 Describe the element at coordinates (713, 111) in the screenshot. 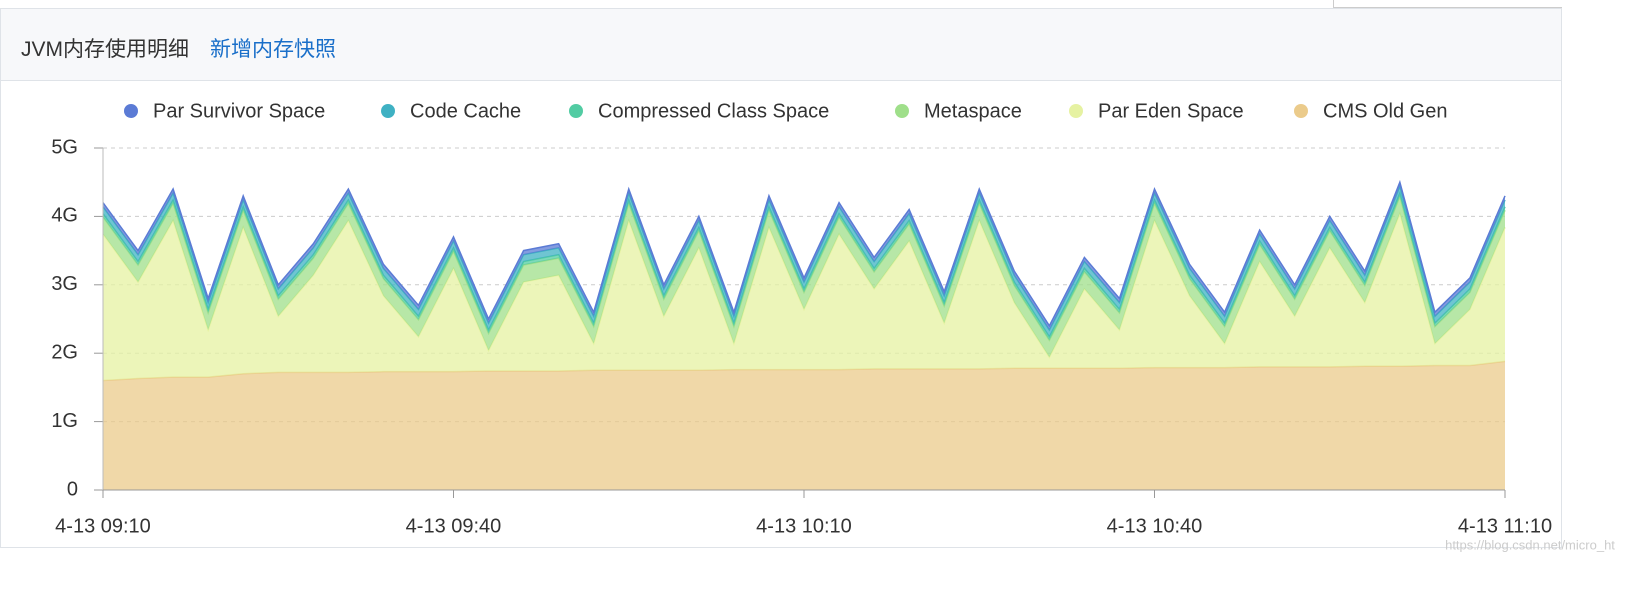

I see `legend-label: Compressed Class Space` at that location.